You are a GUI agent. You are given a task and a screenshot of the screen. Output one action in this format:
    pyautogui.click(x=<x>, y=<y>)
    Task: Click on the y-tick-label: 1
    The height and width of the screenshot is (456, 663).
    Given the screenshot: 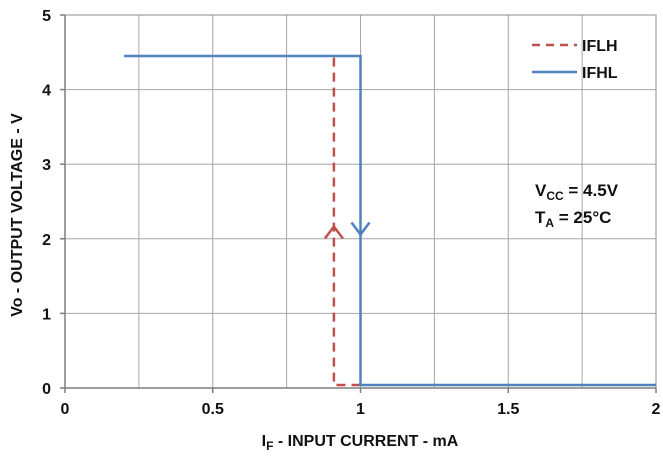 What is the action you would take?
    pyautogui.click(x=46, y=314)
    